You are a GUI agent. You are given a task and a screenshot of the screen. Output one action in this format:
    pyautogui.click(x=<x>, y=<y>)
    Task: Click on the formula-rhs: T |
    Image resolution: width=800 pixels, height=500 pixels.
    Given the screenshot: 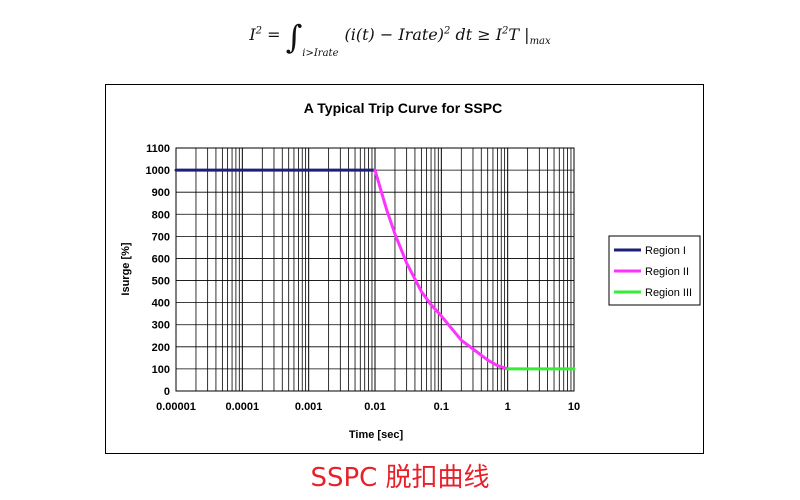 What is the action you would take?
    pyautogui.click(x=519, y=34)
    